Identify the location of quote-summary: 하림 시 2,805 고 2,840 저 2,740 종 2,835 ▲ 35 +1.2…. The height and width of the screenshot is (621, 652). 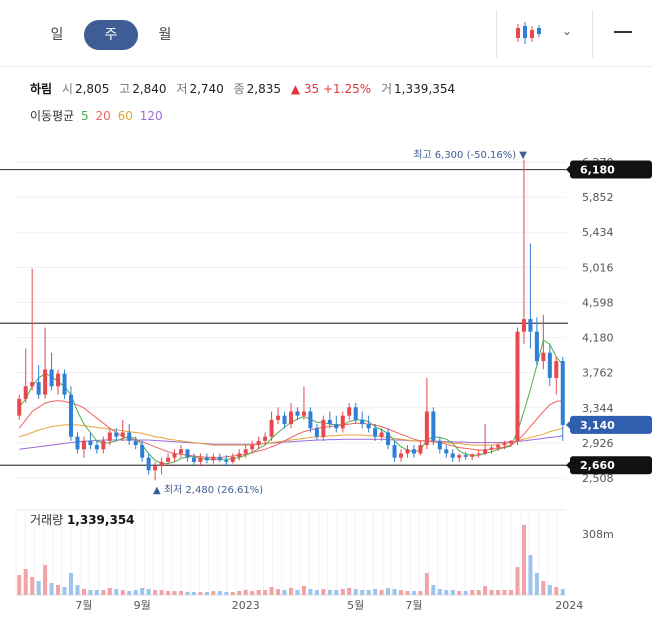
(245, 88).